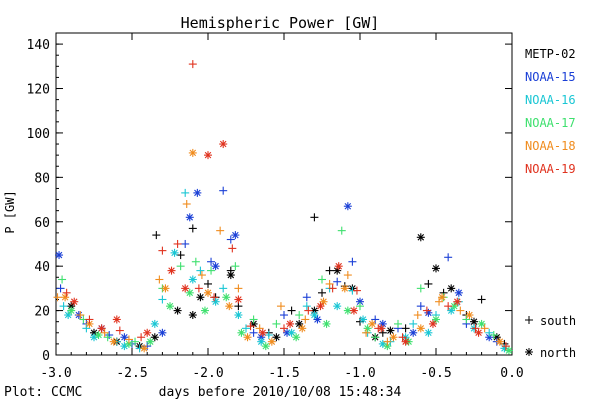  What do you see at coordinates (511, 373) in the screenshot?
I see `x-tick-label: 0.0` at bounding box center [511, 373].